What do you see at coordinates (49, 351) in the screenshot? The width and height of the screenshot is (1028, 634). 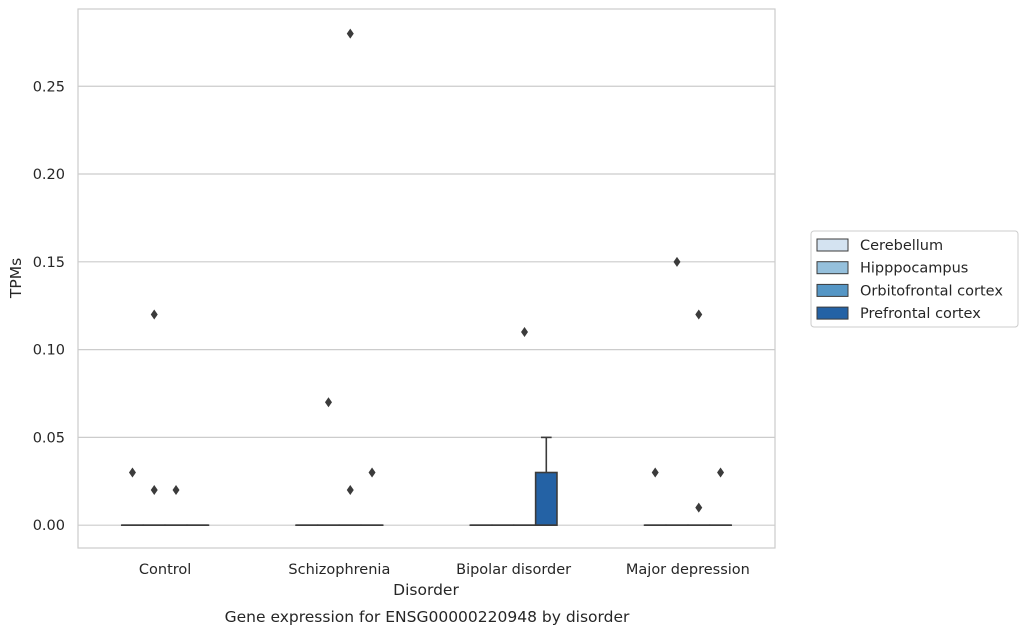 I see `y-tick-label: 0.10` at bounding box center [49, 351].